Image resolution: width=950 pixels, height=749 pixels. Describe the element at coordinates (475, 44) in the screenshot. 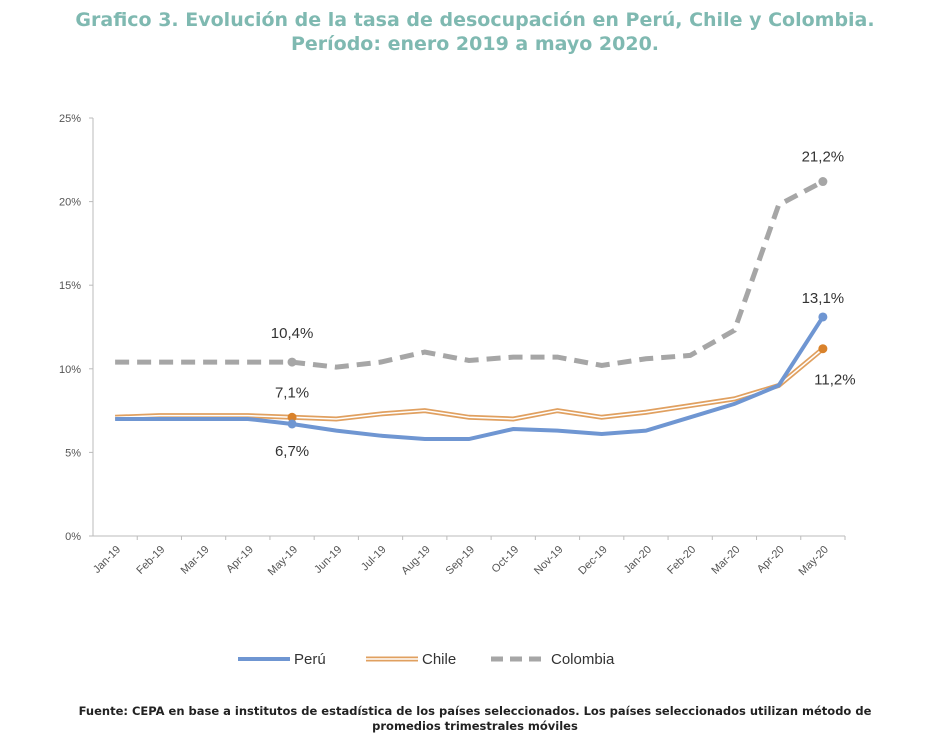

I see `title-line-2: Período: enero 2019 a mayo 2020.` at that location.